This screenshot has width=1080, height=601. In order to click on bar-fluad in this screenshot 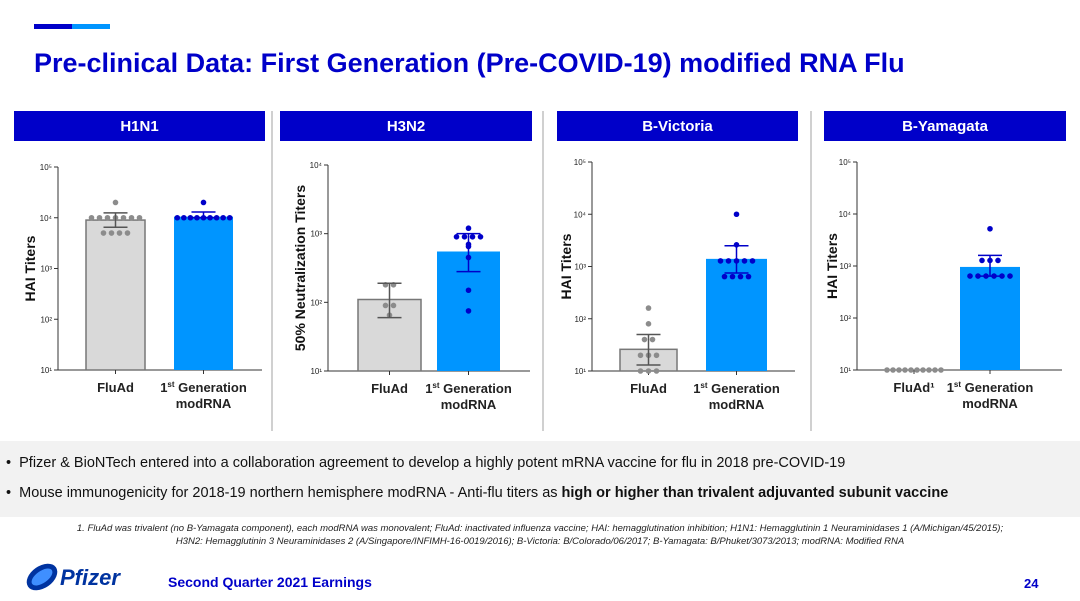, I will do `click(115, 295)`.